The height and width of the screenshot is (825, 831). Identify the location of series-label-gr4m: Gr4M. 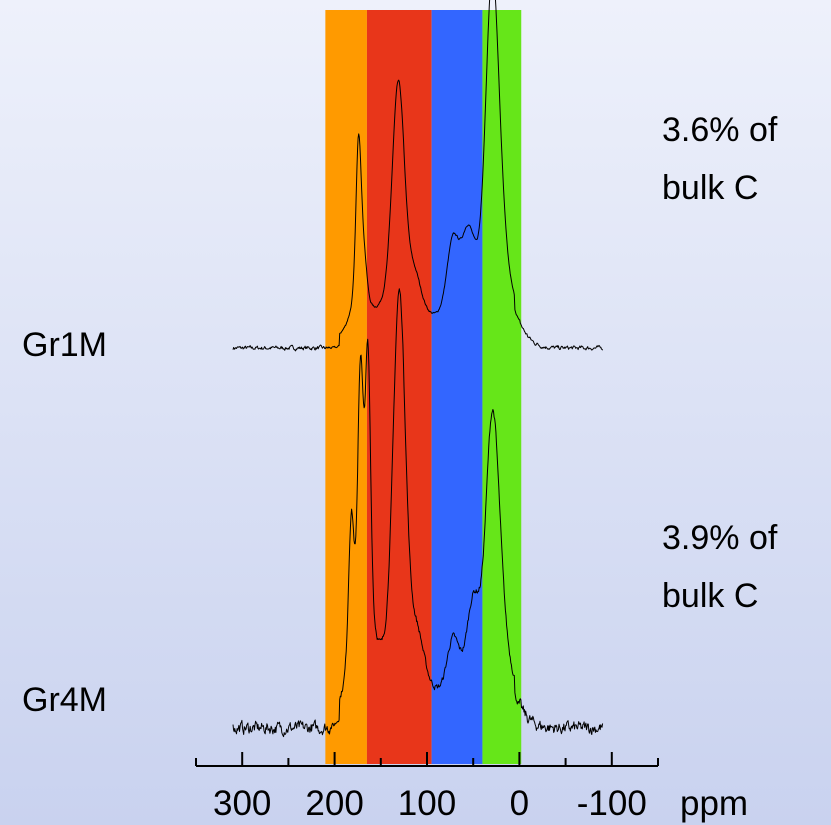
(64, 700).